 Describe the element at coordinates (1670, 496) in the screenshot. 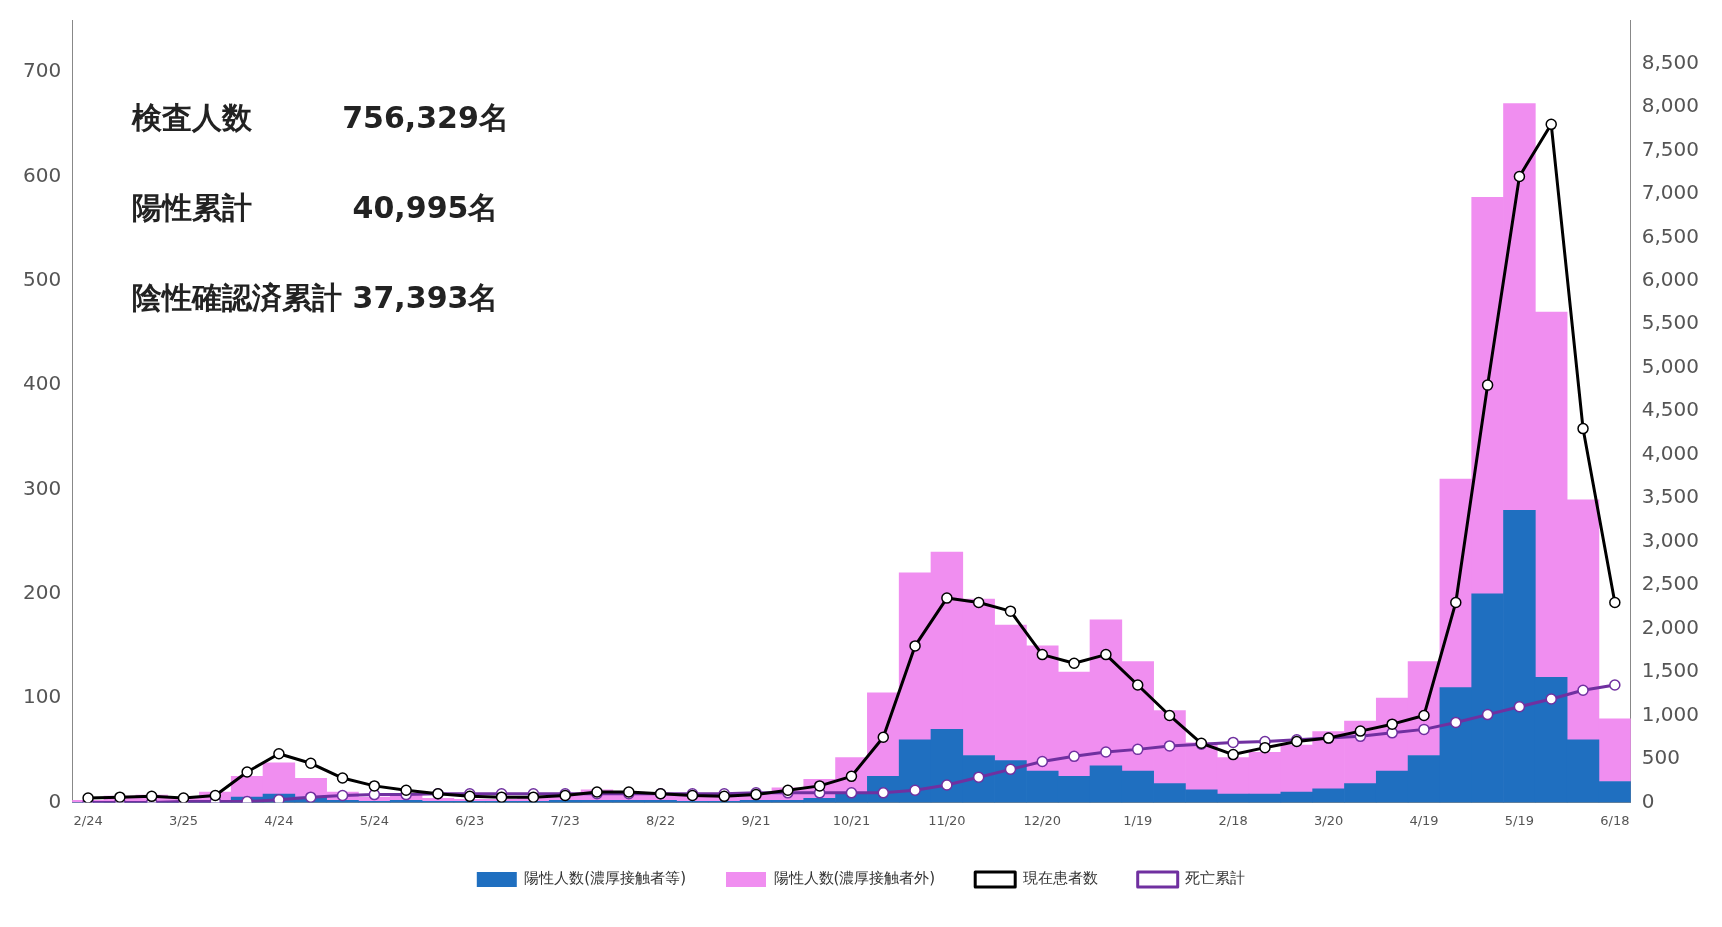

I see `y2-tick-label: 3,500` at that location.